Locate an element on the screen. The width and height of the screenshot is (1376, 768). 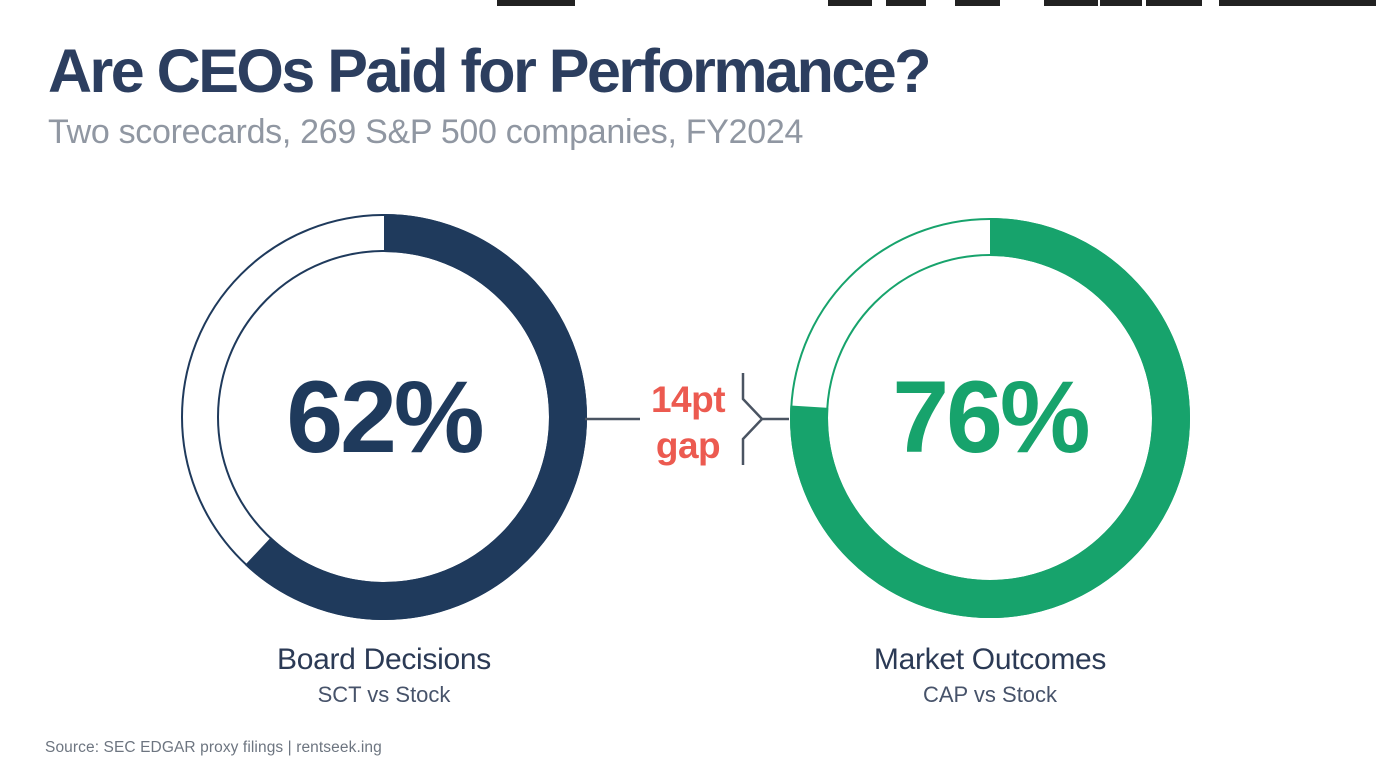
donut-left-value: 62% is located at coordinates (385, 417).